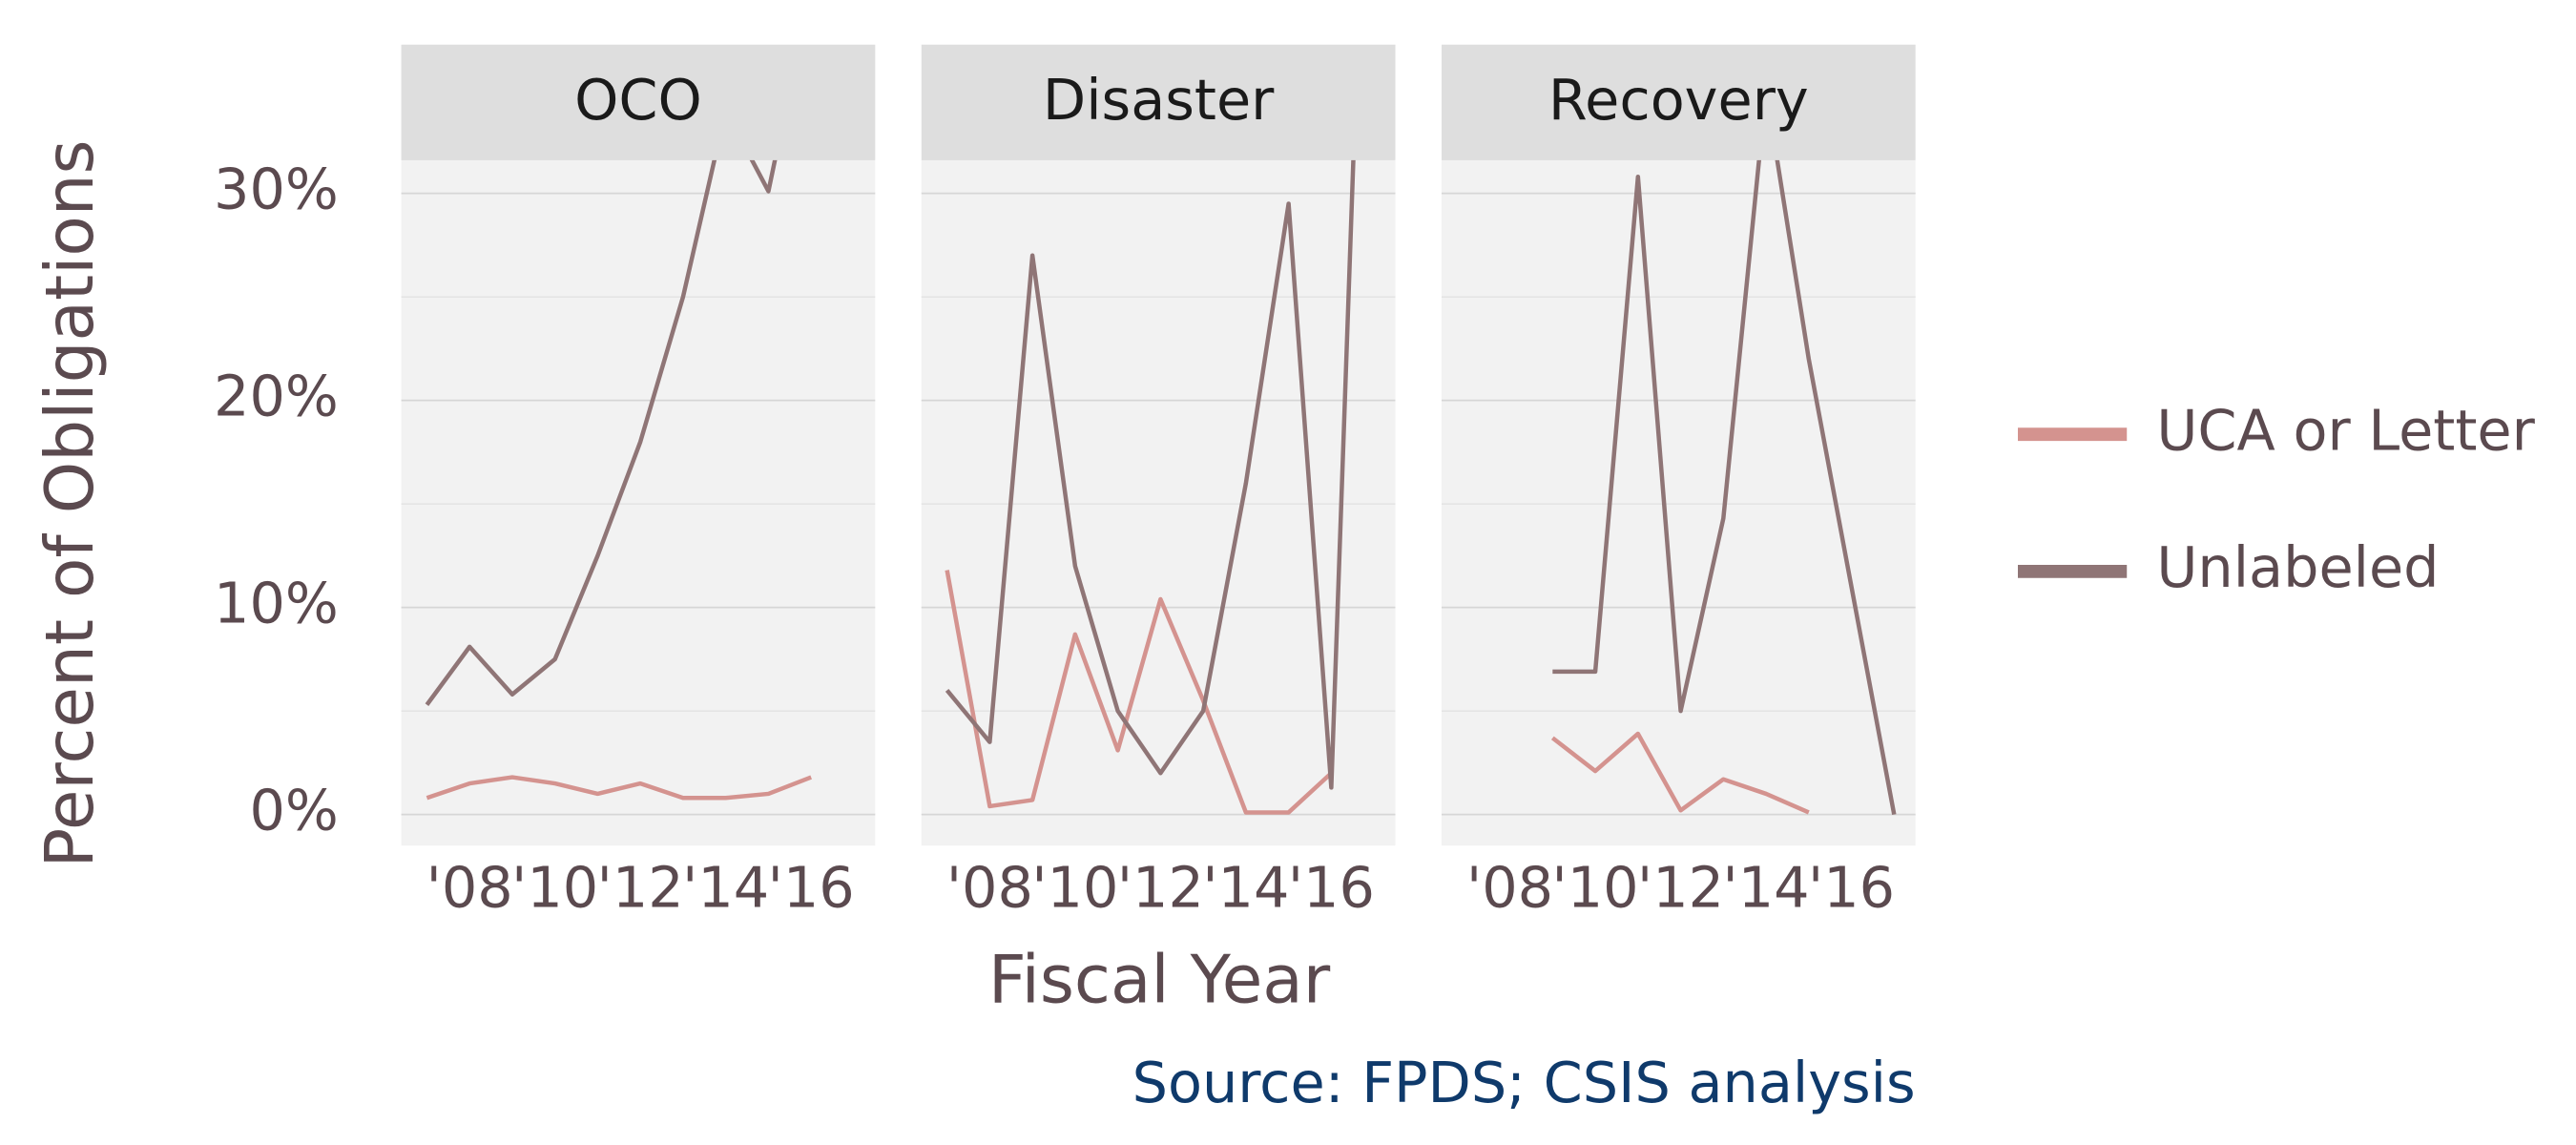 This screenshot has height=1145, width=2576. I want to click on y-tick-label: 10%, so click(276, 603).